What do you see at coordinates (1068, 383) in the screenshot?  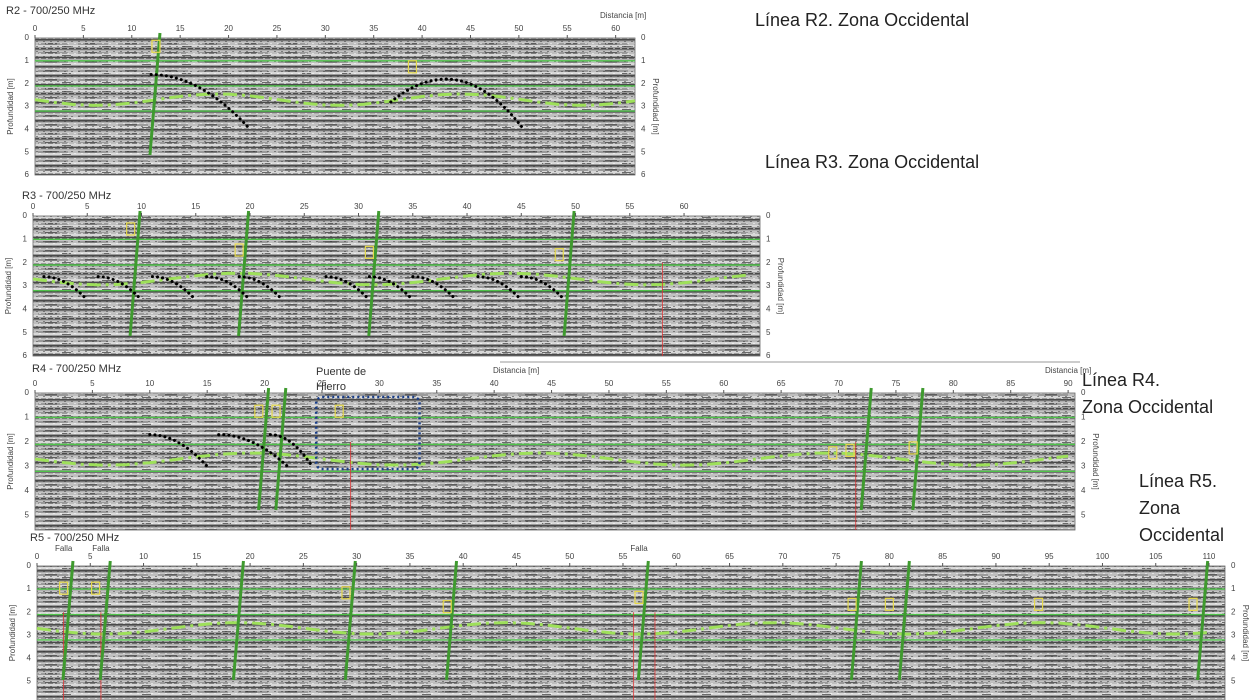 I see `x-tick-label: 90` at bounding box center [1068, 383].